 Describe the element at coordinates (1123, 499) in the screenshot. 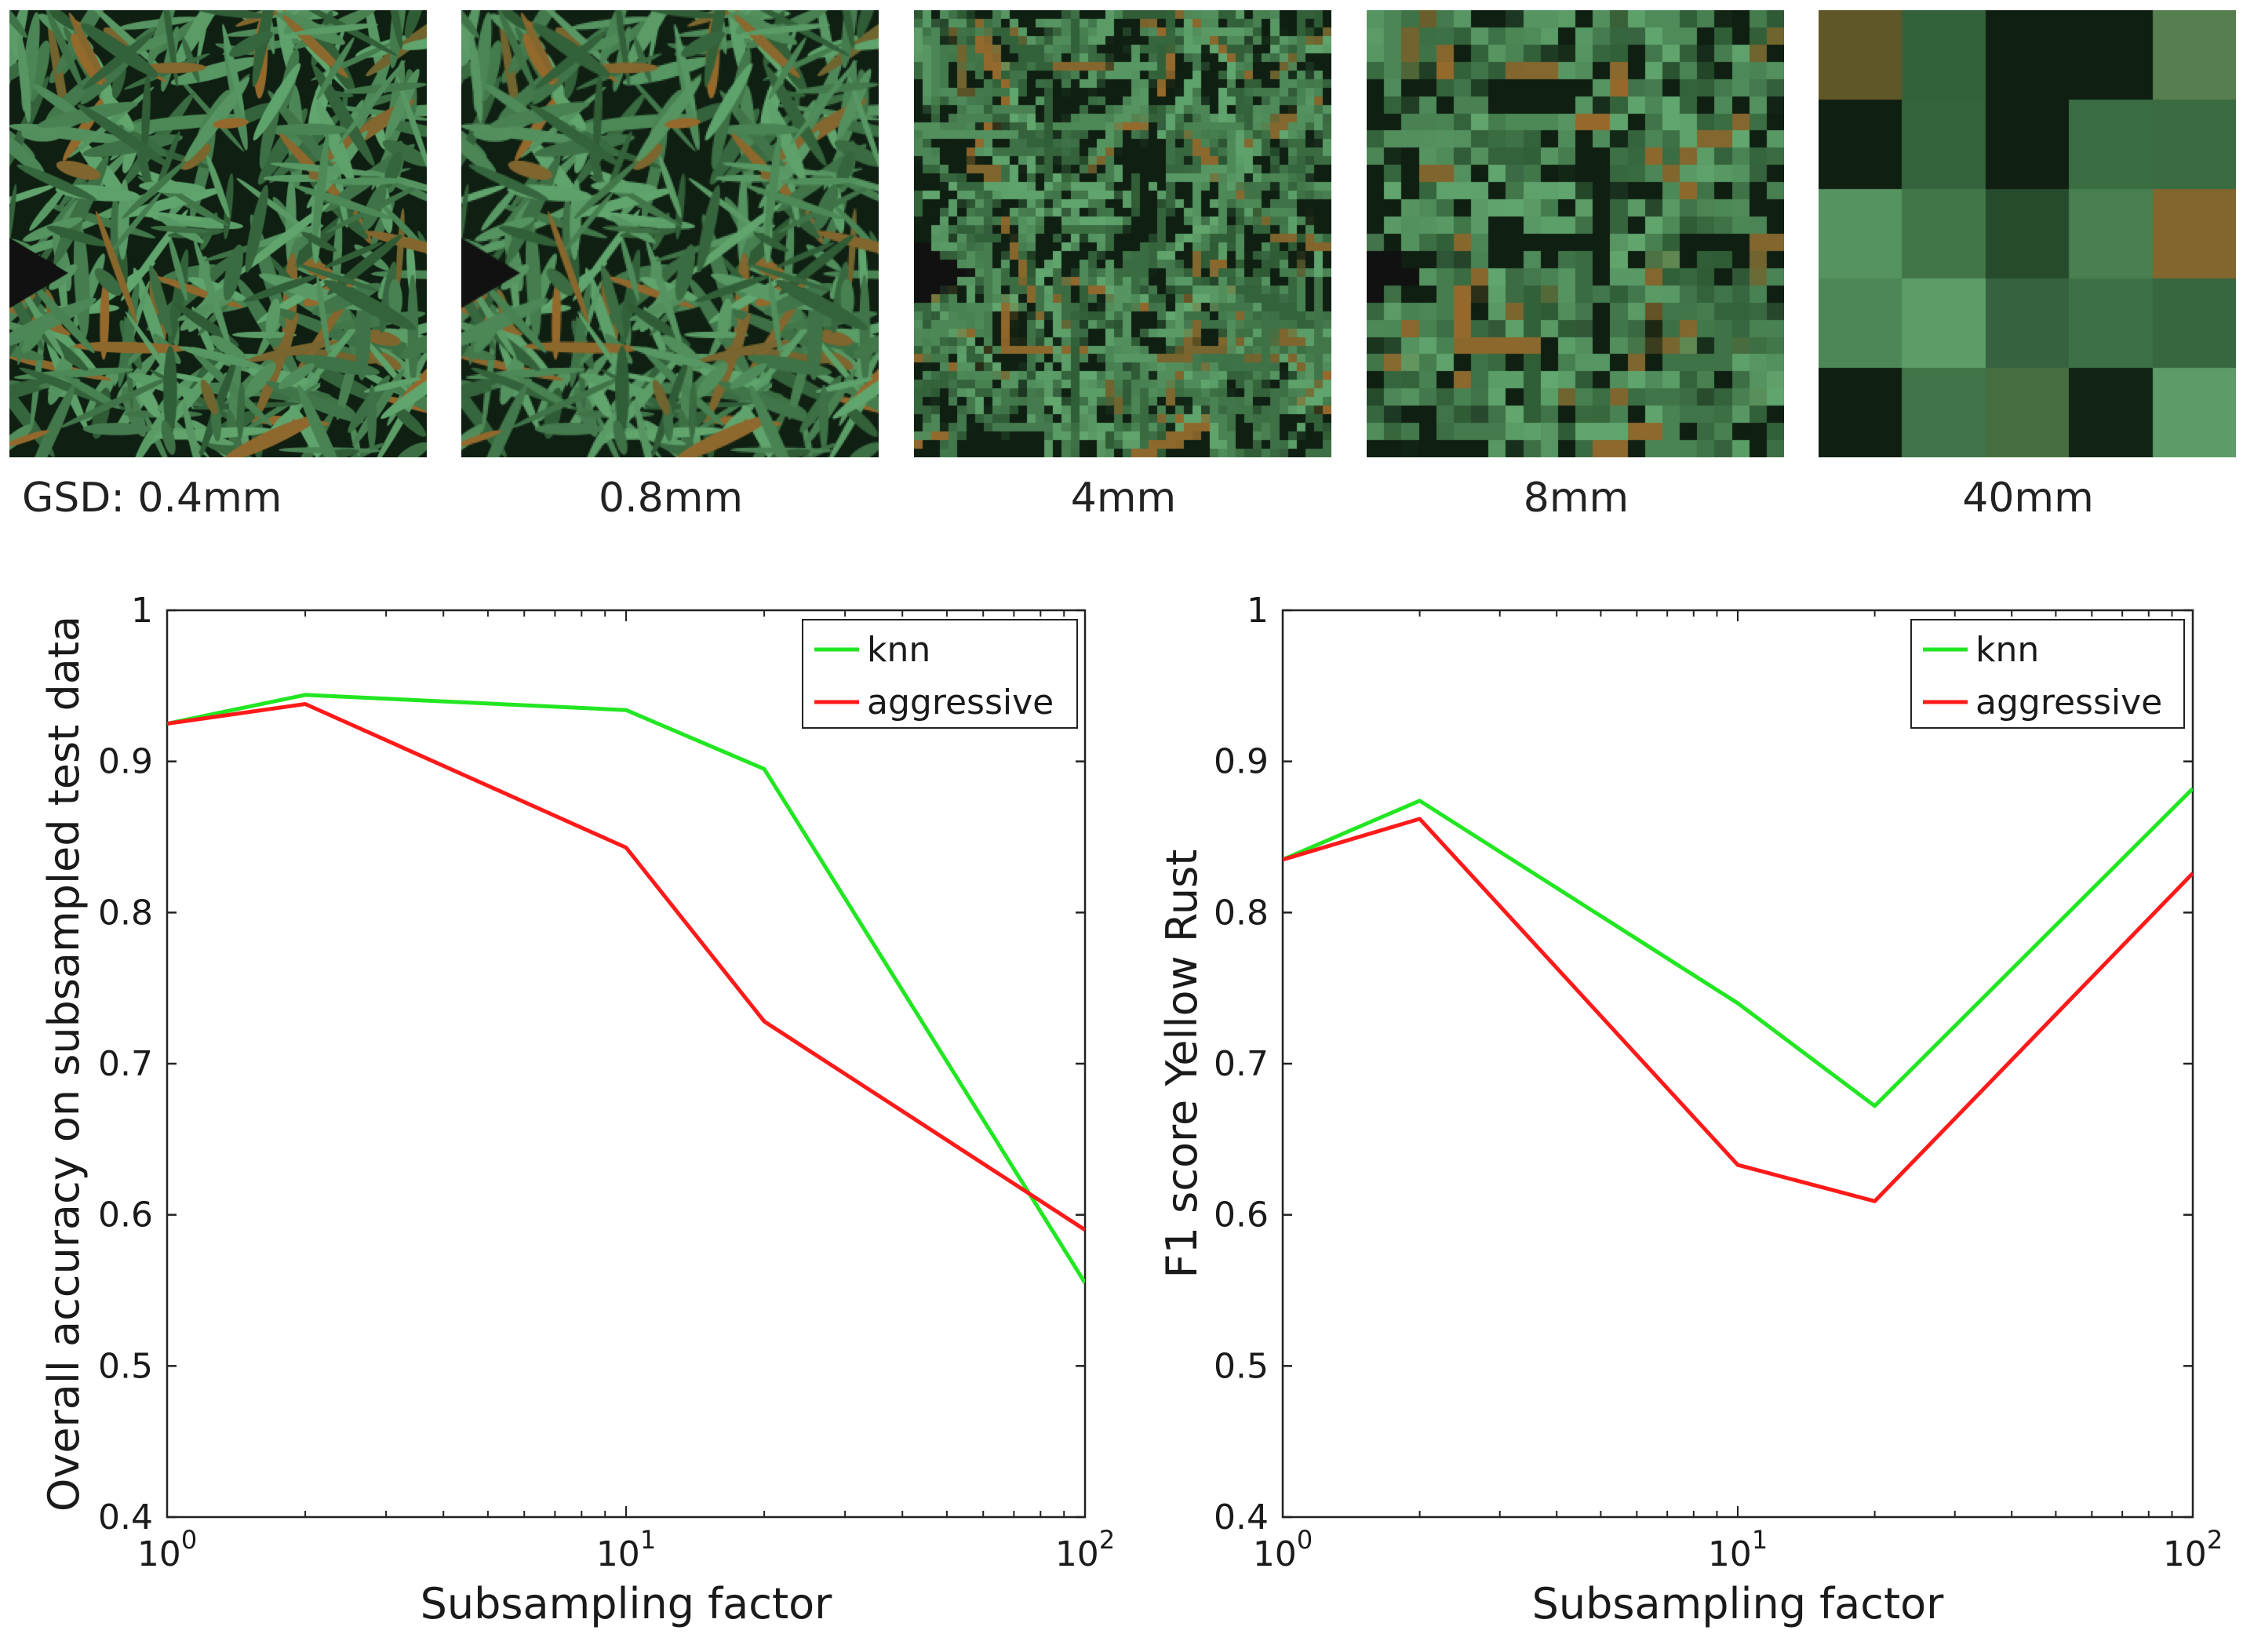

I see `thumb-label-2: 4mm` at that location.